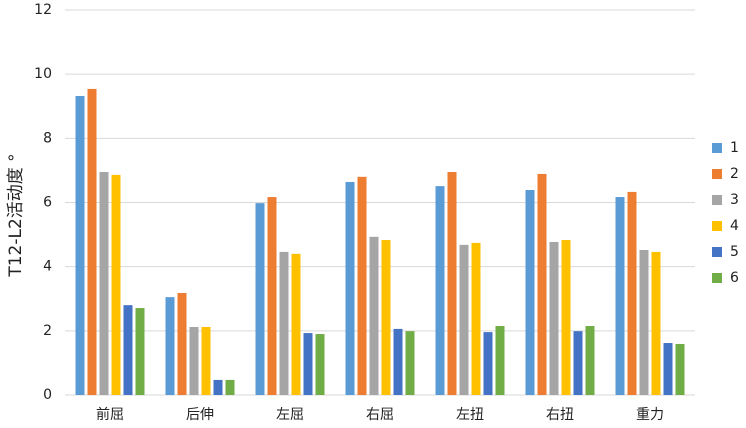  What do you see at coordinates (734, 200) in the screenshot?
I see `legend-label: 3` at bounding box center [734, 200].